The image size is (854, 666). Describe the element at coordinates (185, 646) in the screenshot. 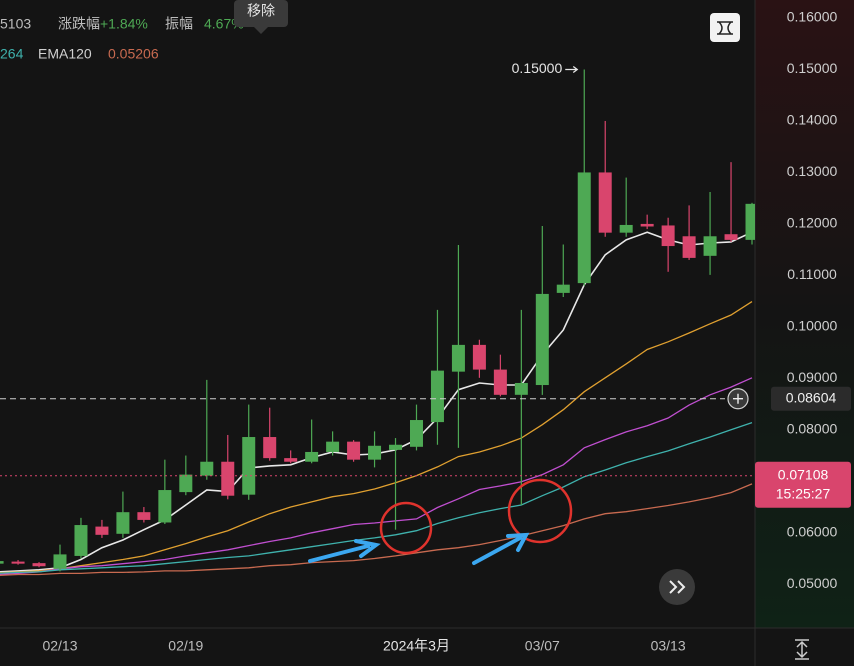

I see `x-tick-label: 02/19` at that location.